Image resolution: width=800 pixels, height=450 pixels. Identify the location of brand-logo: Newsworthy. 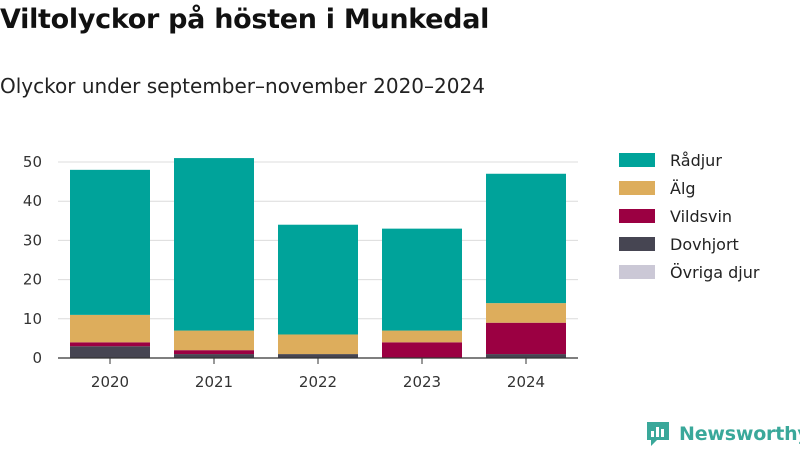
(722, 434).